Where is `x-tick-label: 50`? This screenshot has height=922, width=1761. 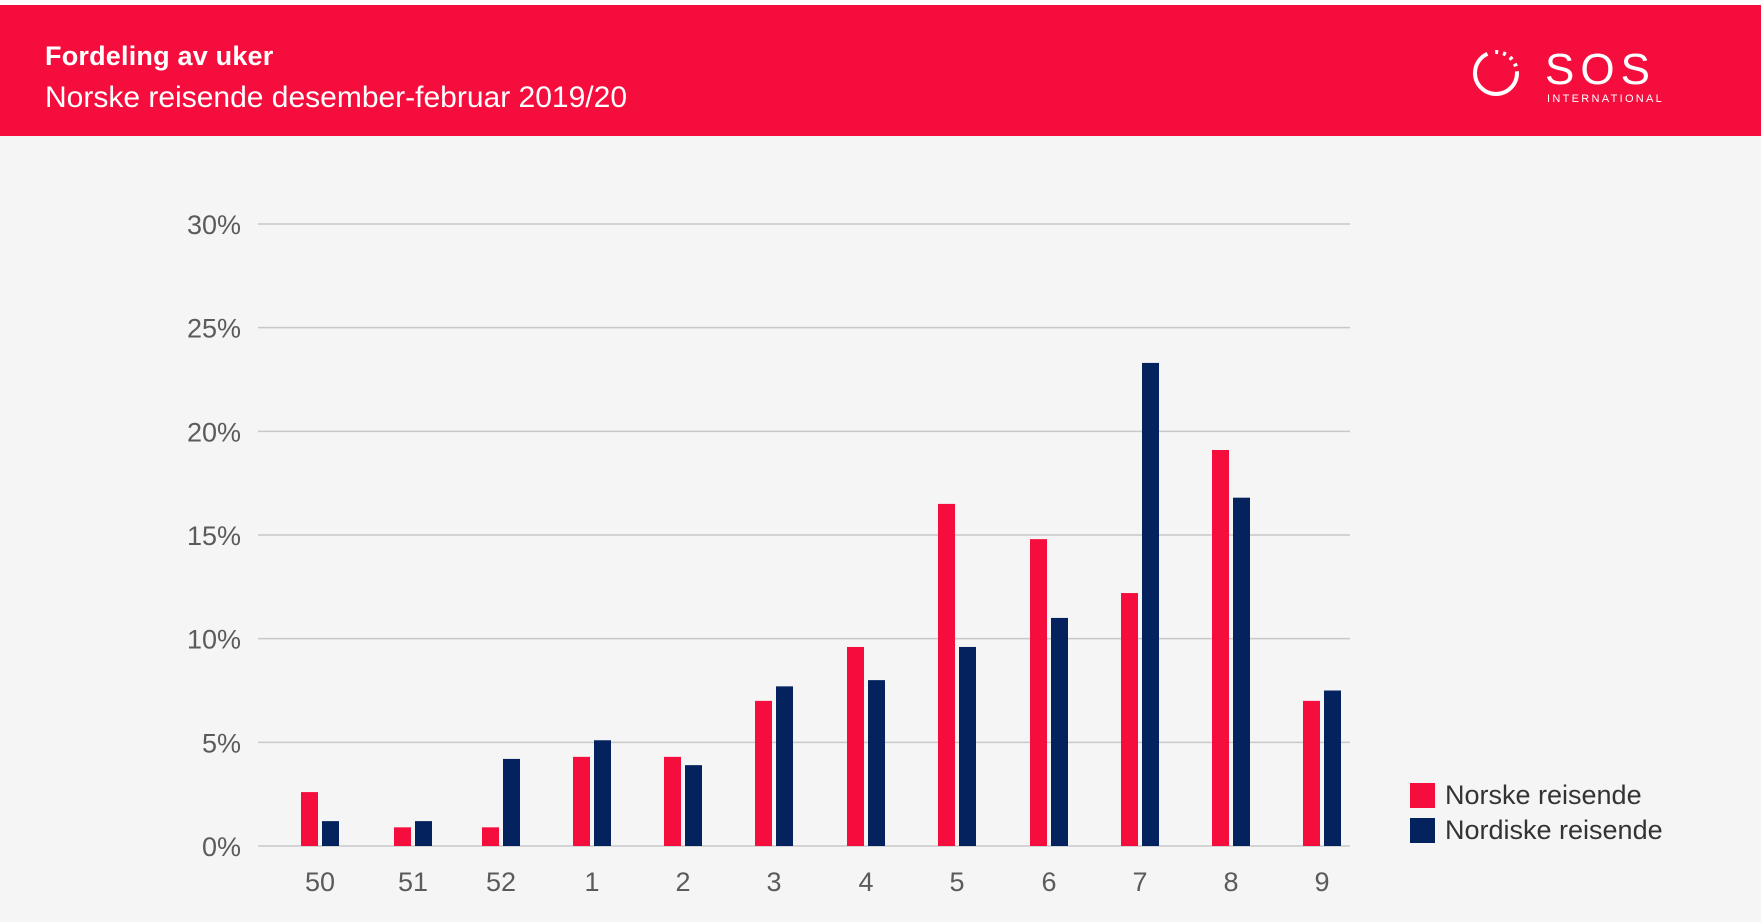 x-tick-label: 50 is located at coordinates (320, 882).